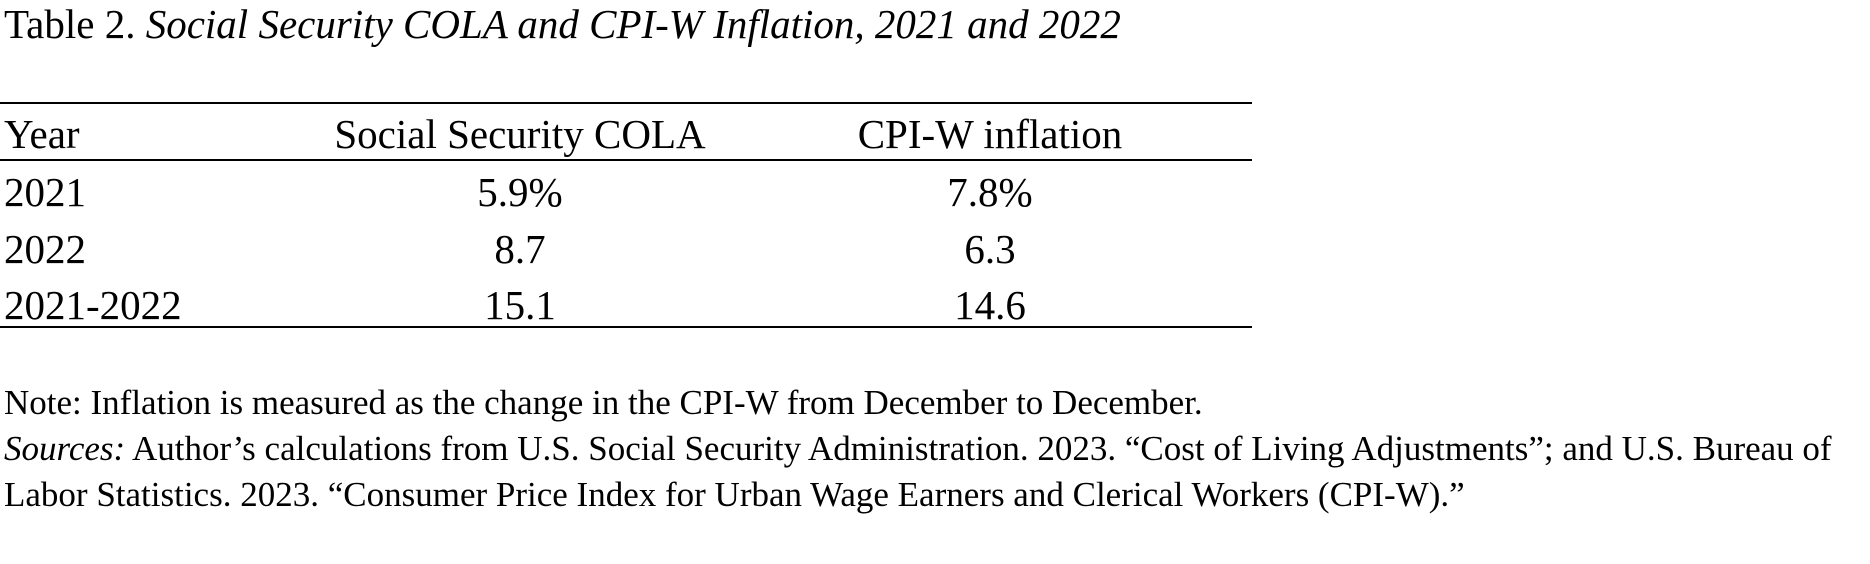 The height and width of the screenshot is (564, 1870). Describe the element at coordinates (626, 103) in the screenshot. I see `table-top-rule` at that location.